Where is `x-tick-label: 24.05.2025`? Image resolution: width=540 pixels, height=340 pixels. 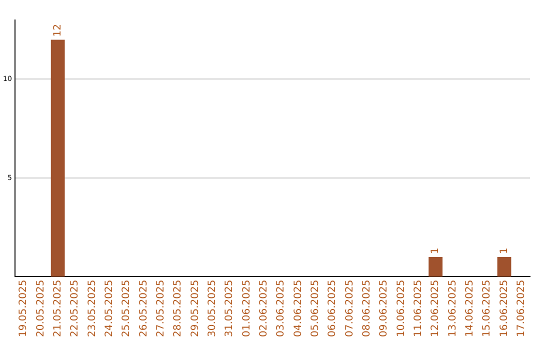 x-tick-label: 24.05.2025 is located at coordinates (109, 309).